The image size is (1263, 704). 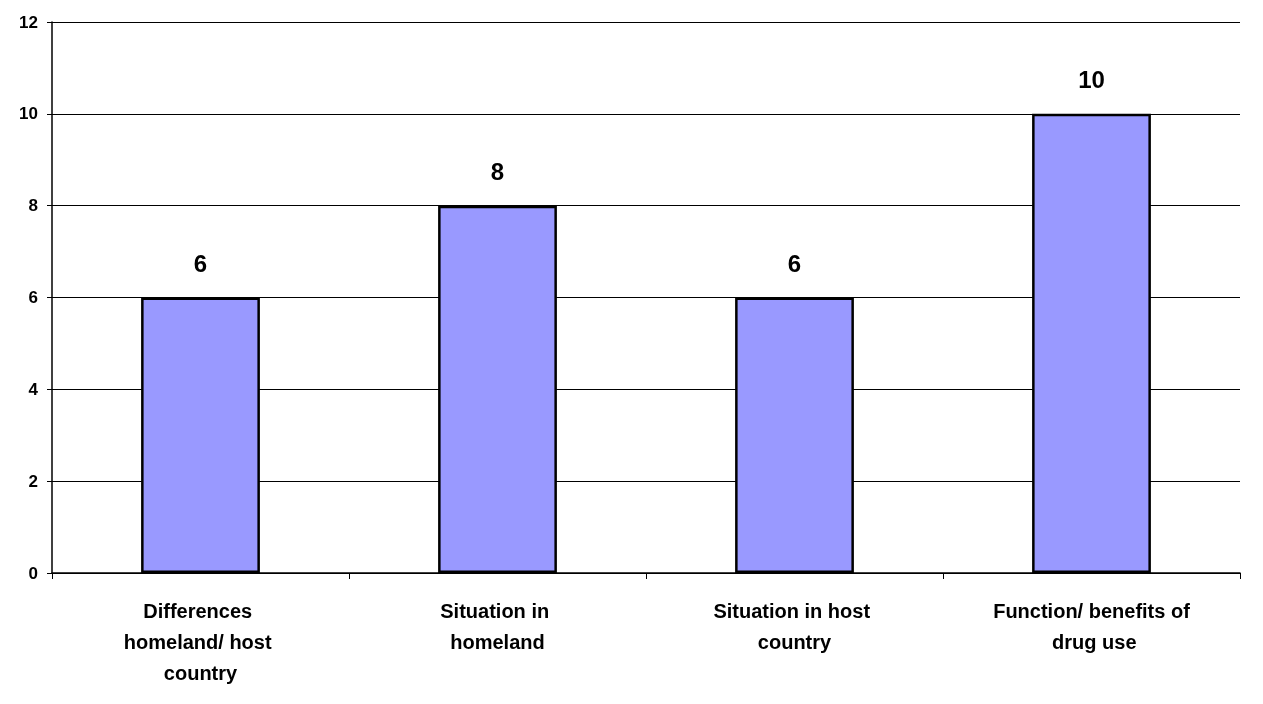 What do you see at coordinates (33, 389) in the screenshot?
I see `y-tick-label: 4` at bounding box center [33, 389].